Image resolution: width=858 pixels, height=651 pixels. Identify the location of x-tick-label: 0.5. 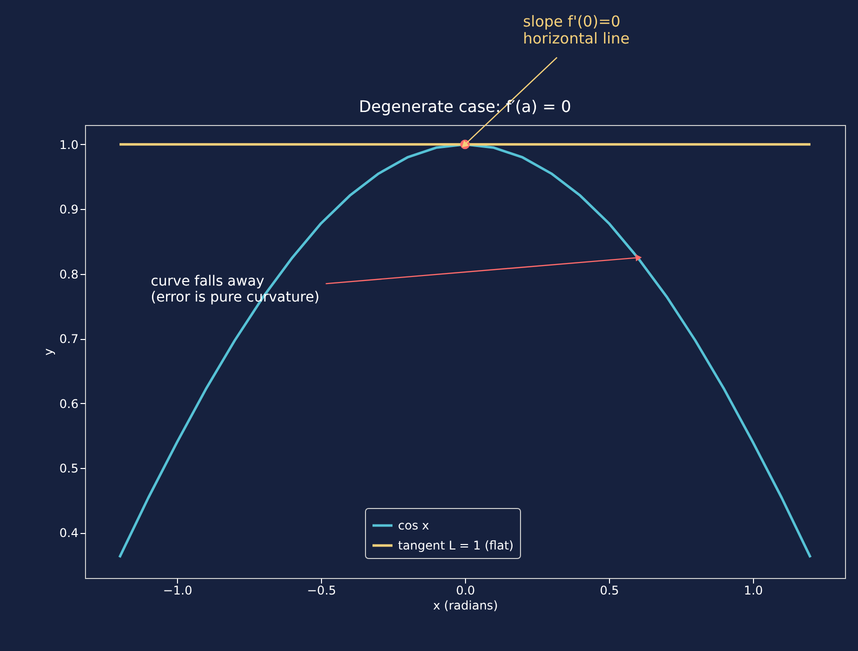
(609, 591).